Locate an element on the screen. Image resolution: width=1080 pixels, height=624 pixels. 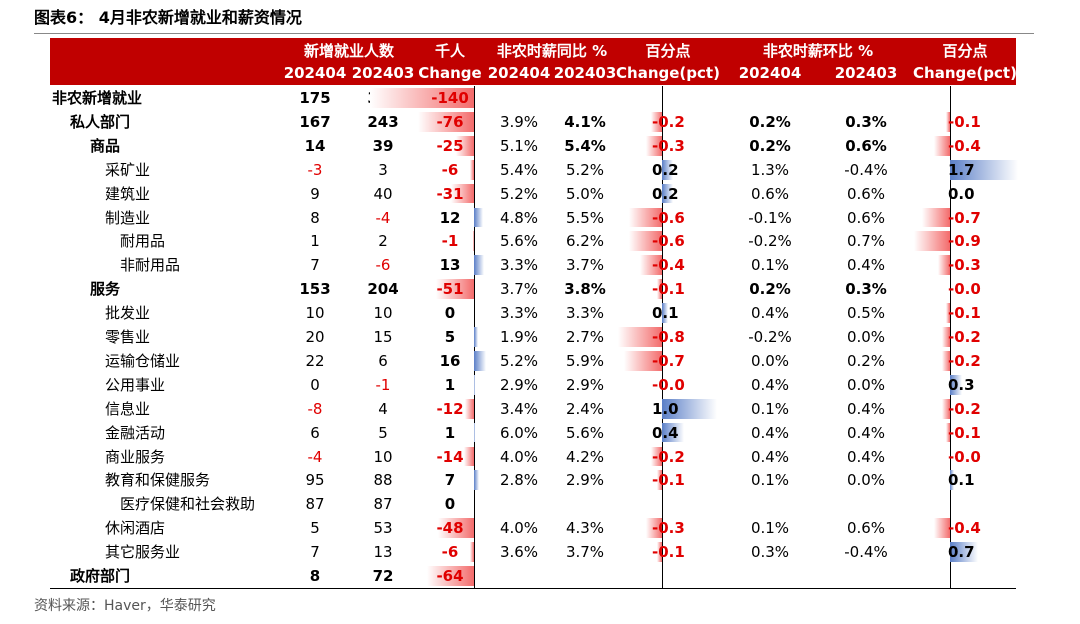
cell: 1 is located at coordinates (450, 384).